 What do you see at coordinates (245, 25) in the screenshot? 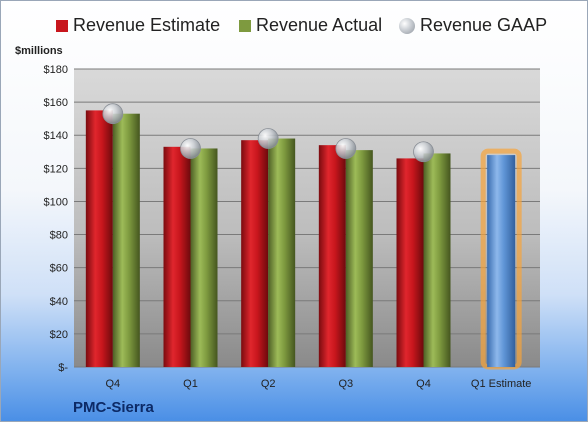
I see `legend-swatch-actual` at bounding box center [245, 25].